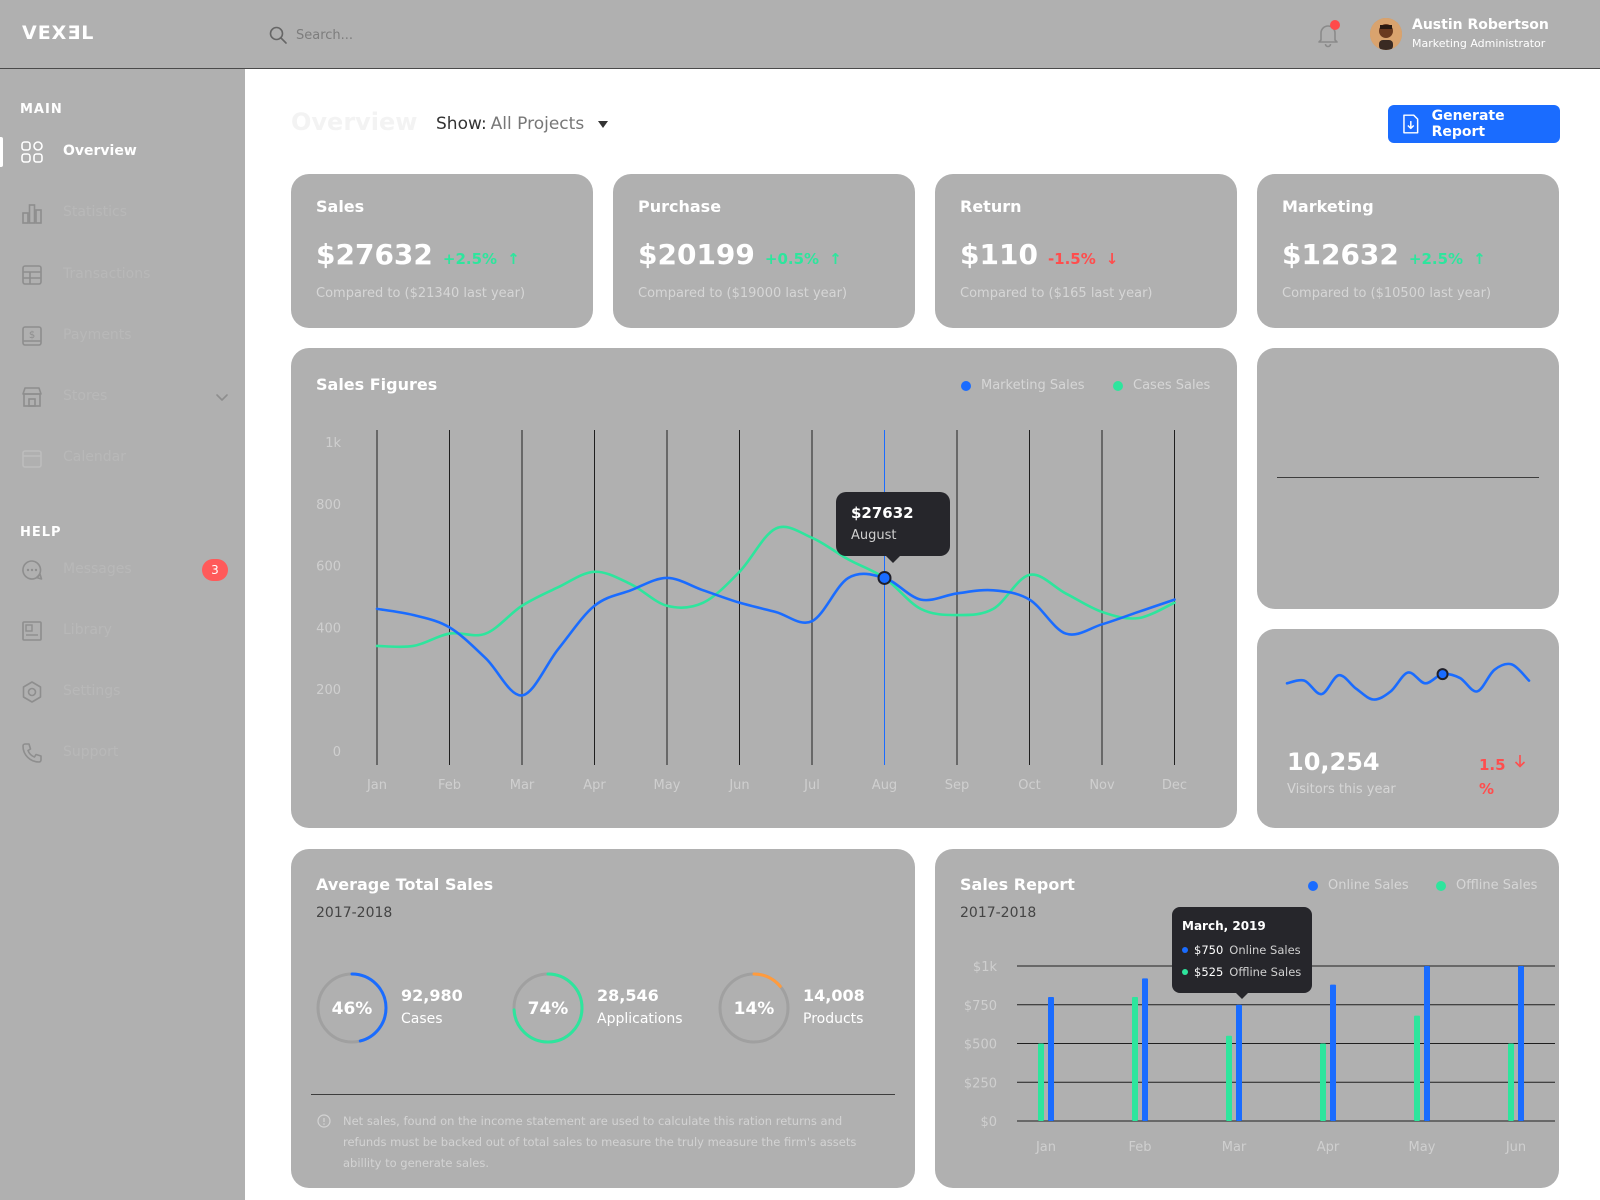  I want to click on tooltip-pointer, so click(1242, 995).